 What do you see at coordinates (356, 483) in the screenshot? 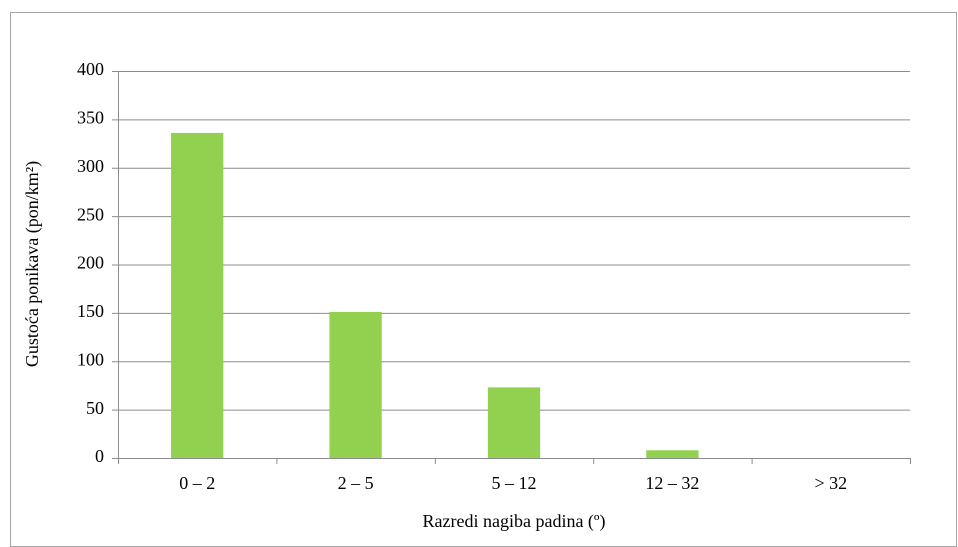
I see `x-tick-label: 2 – 5` at bounding box center [356, 483].